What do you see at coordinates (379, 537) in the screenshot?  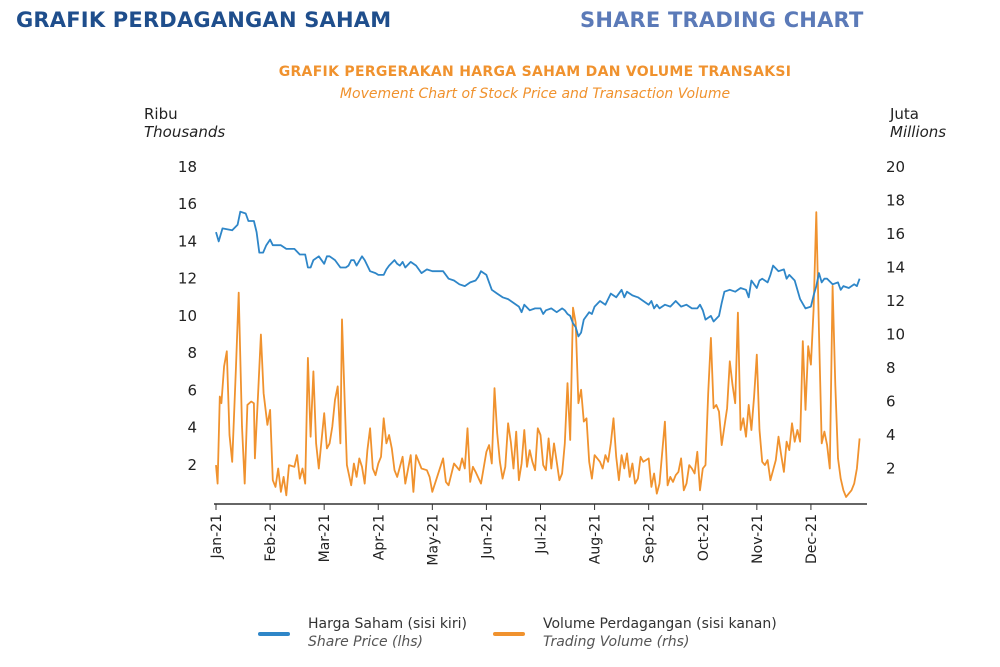 I see `x-tick-label: Apr-21` at bounding box center [379, 537].